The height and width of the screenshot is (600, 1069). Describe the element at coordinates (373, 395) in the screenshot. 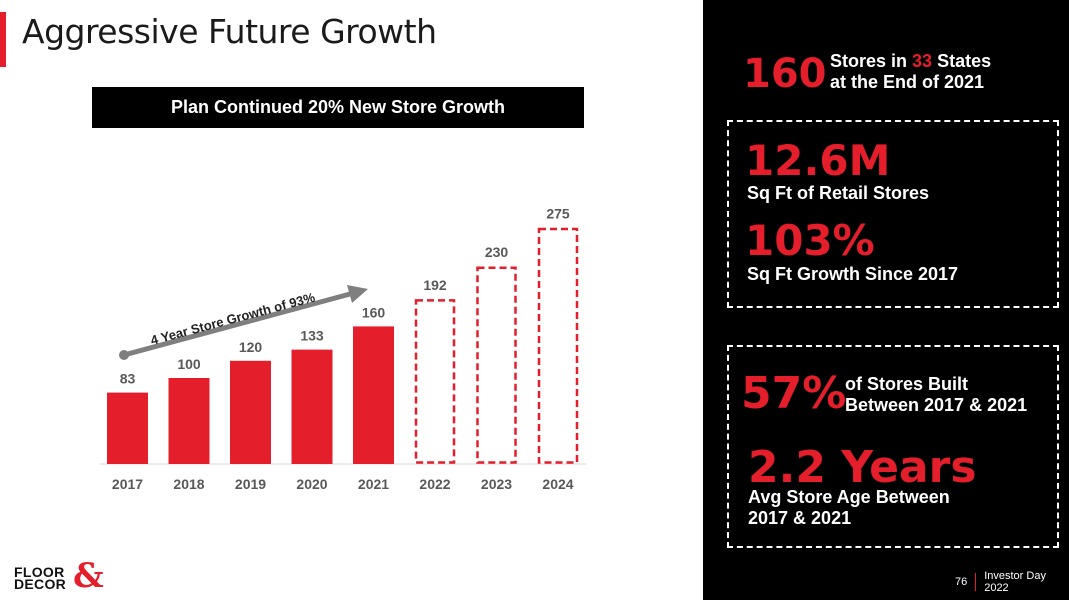

I see `bar-2021` at that location.